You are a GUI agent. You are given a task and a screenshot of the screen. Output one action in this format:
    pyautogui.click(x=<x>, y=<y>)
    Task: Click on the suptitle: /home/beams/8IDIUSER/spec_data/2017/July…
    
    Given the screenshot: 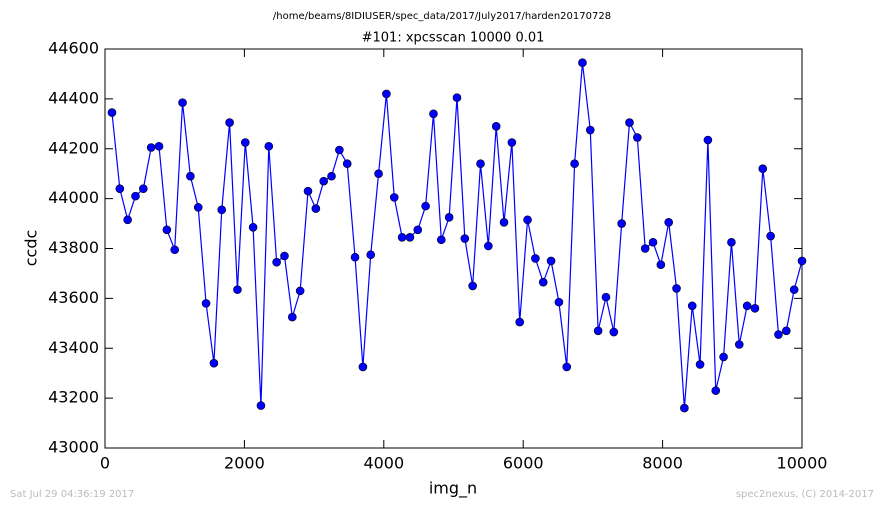 What is the action you would take?
    pyautogui.click(x=442, y=16)
    